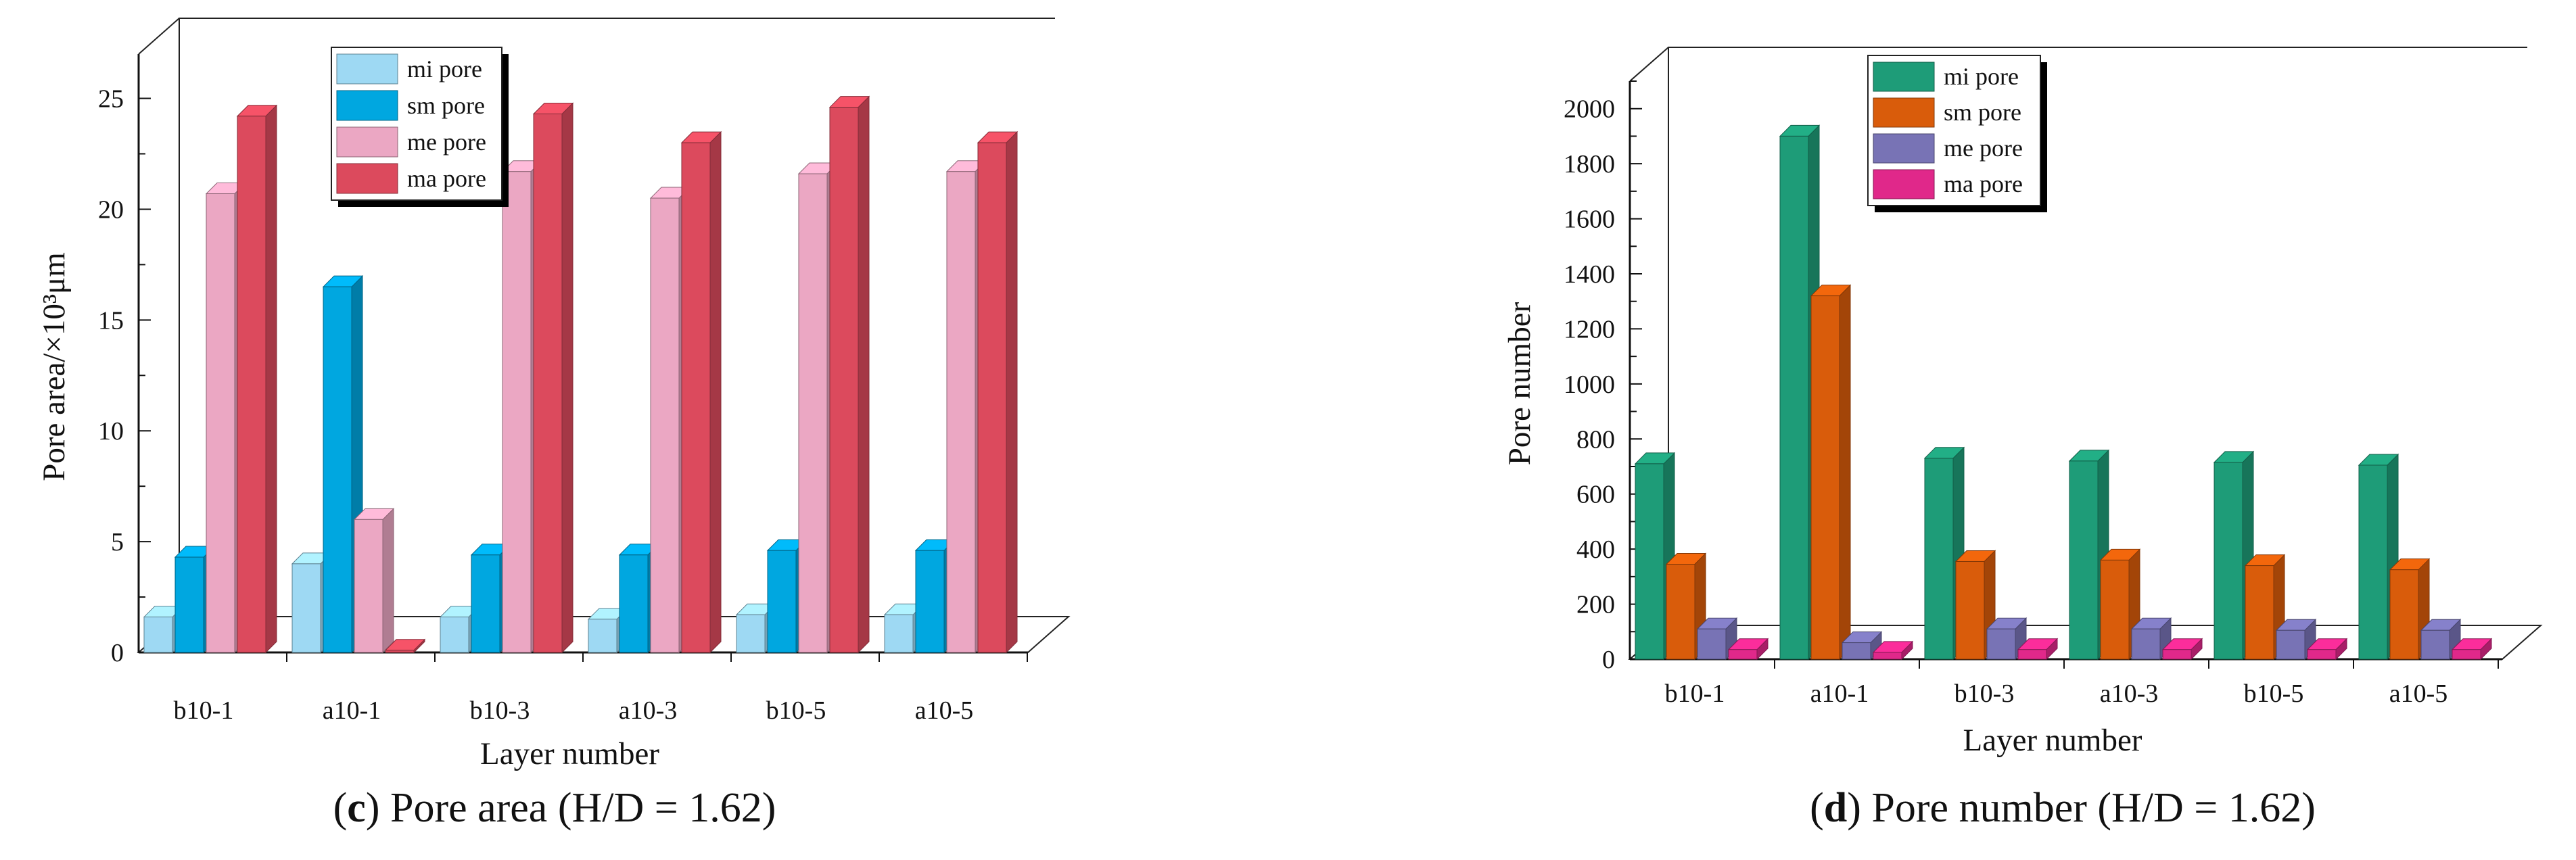 The width and height of the screenshot is (2576, 860). Describe the element at coordinates (1595, 495) in the screenshot. I see `y-tick-label: 600` at that location.